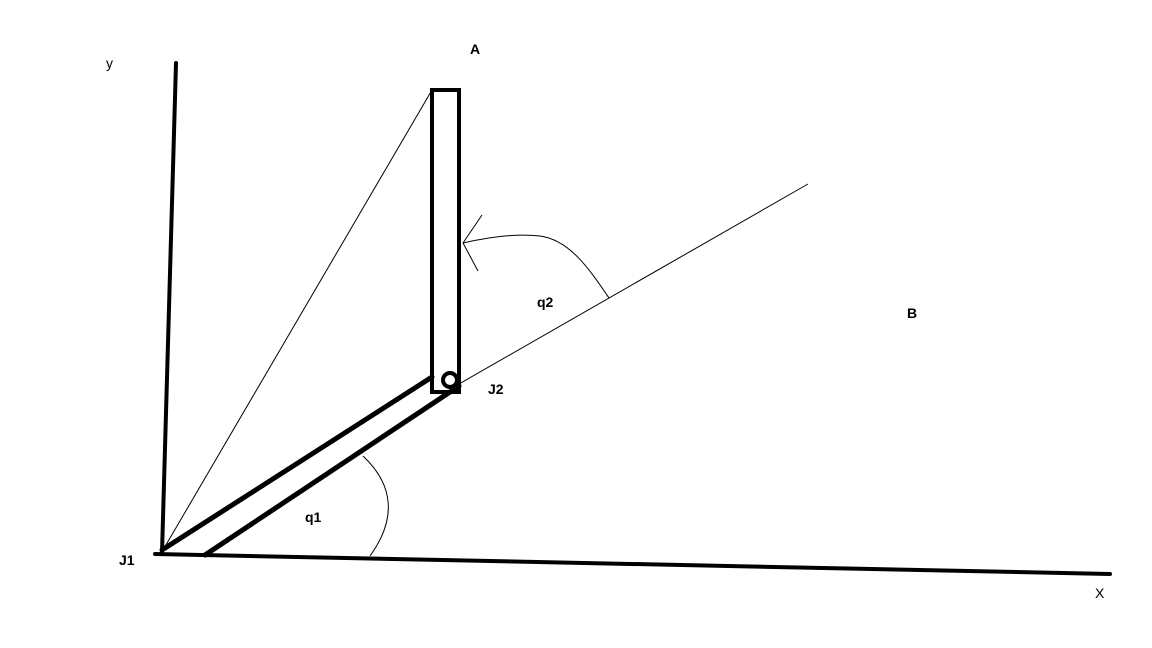  Describe the element at coordinates (127, 560) in the screenshot. I see `joint-1-label: J1` at that location.